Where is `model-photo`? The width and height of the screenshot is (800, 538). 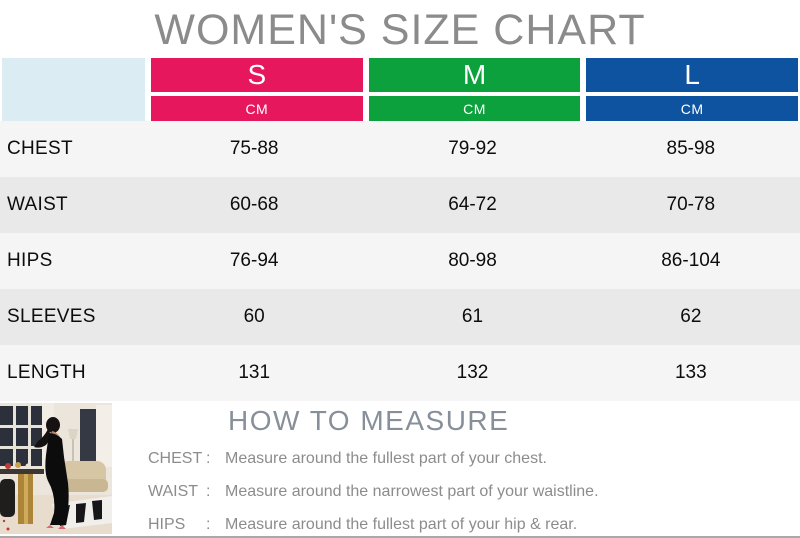 model-photo is located at coordinates (56, 468).